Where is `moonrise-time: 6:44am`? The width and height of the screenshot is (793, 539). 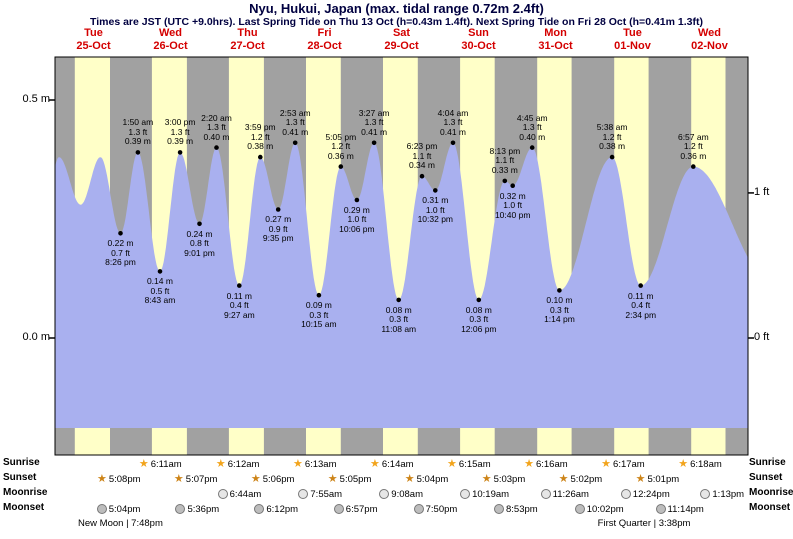
moonrise-time: 6:44am is located at coordinates (245, 494).